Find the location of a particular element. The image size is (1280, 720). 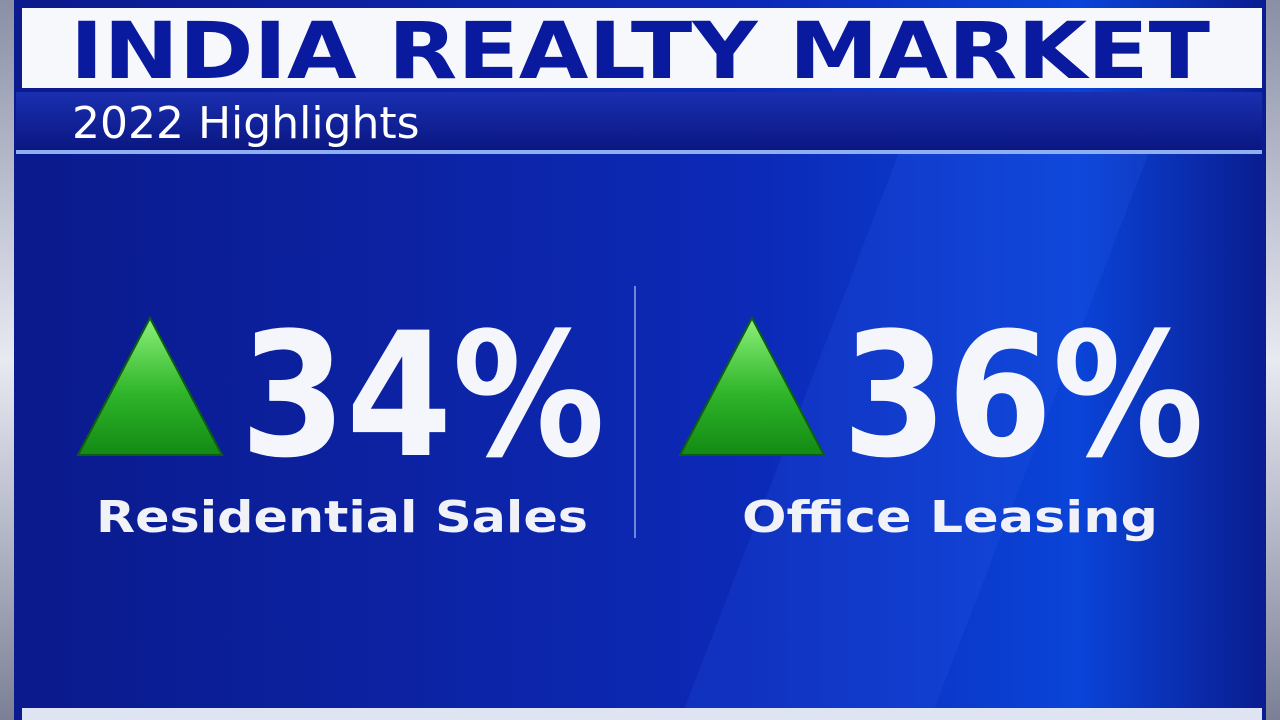

change-value: 36% is located at coordinates (1023, 395).